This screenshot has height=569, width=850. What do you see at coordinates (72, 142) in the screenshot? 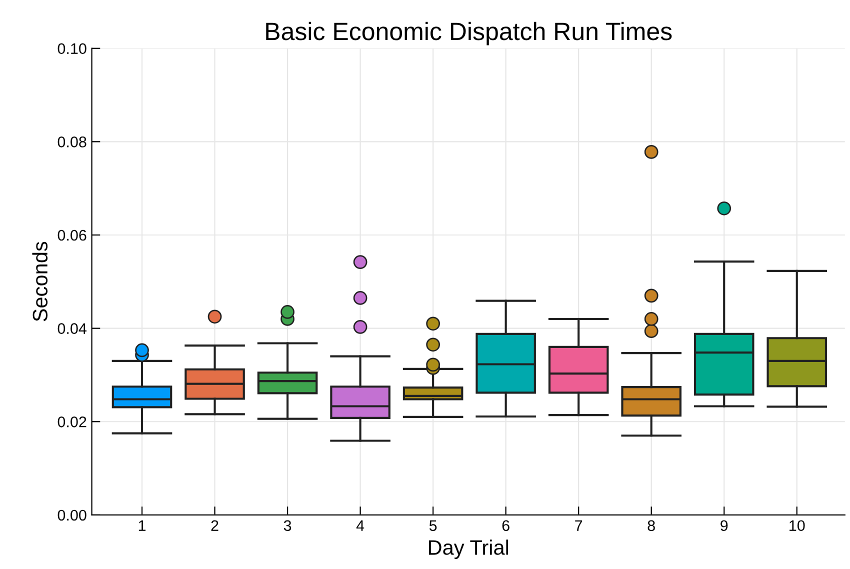
I see `y-tick-label: 0.08` at bounding box center [72, 142].